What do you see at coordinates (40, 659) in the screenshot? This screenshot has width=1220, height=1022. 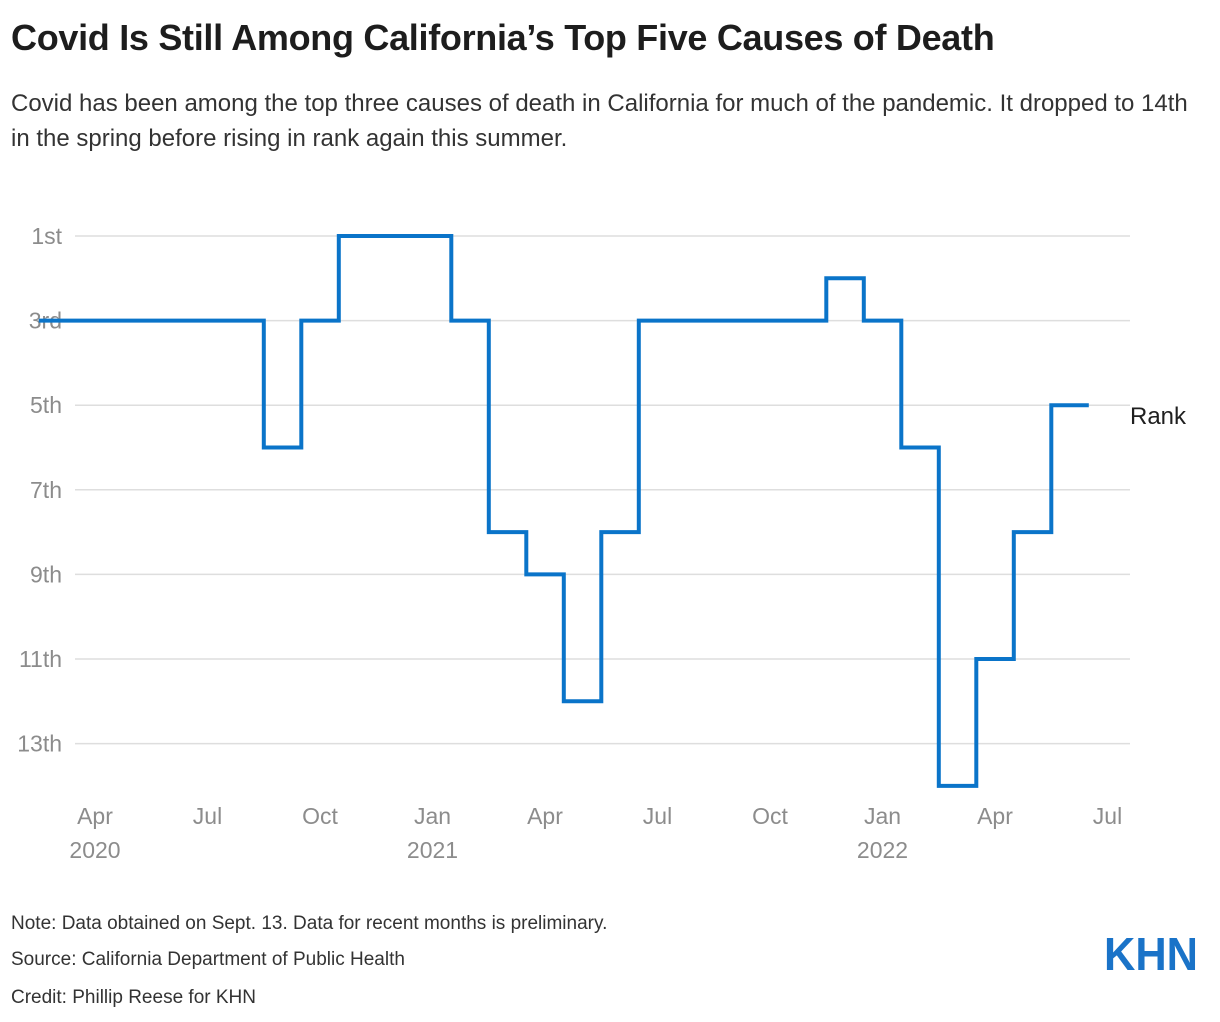 I see `y-tick-label: 11th` at bounding box center [40, 659].